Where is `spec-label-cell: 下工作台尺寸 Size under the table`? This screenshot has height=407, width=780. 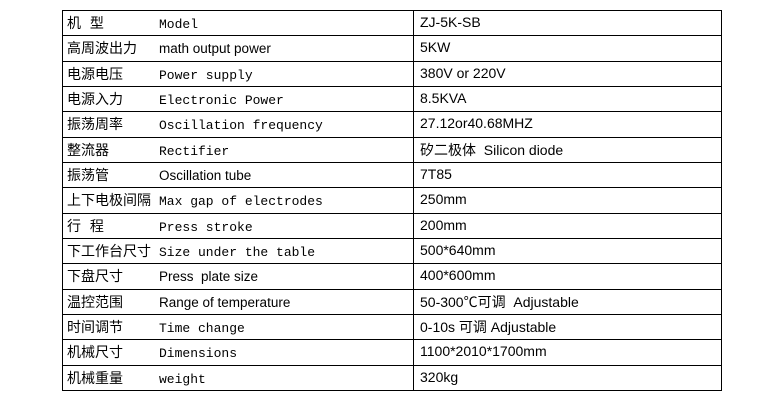
spec-label-cell: 下工作台尺寸 Size under the table is located at coordinates (238, 251).